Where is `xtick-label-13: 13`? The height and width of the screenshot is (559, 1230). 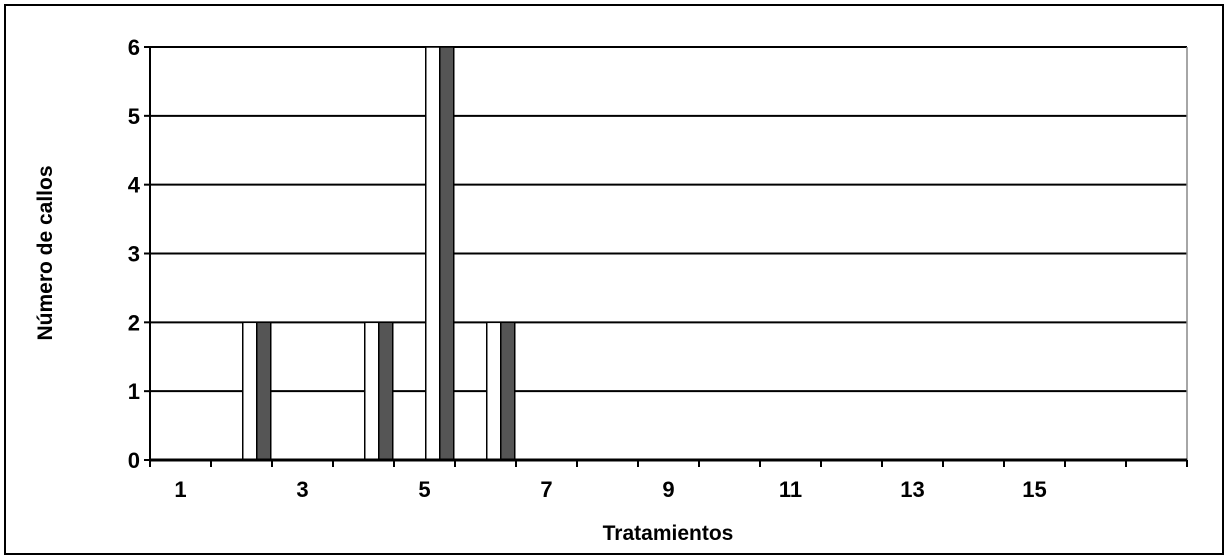 xtick-label-13: 13 is located at coordinates (912, 489).